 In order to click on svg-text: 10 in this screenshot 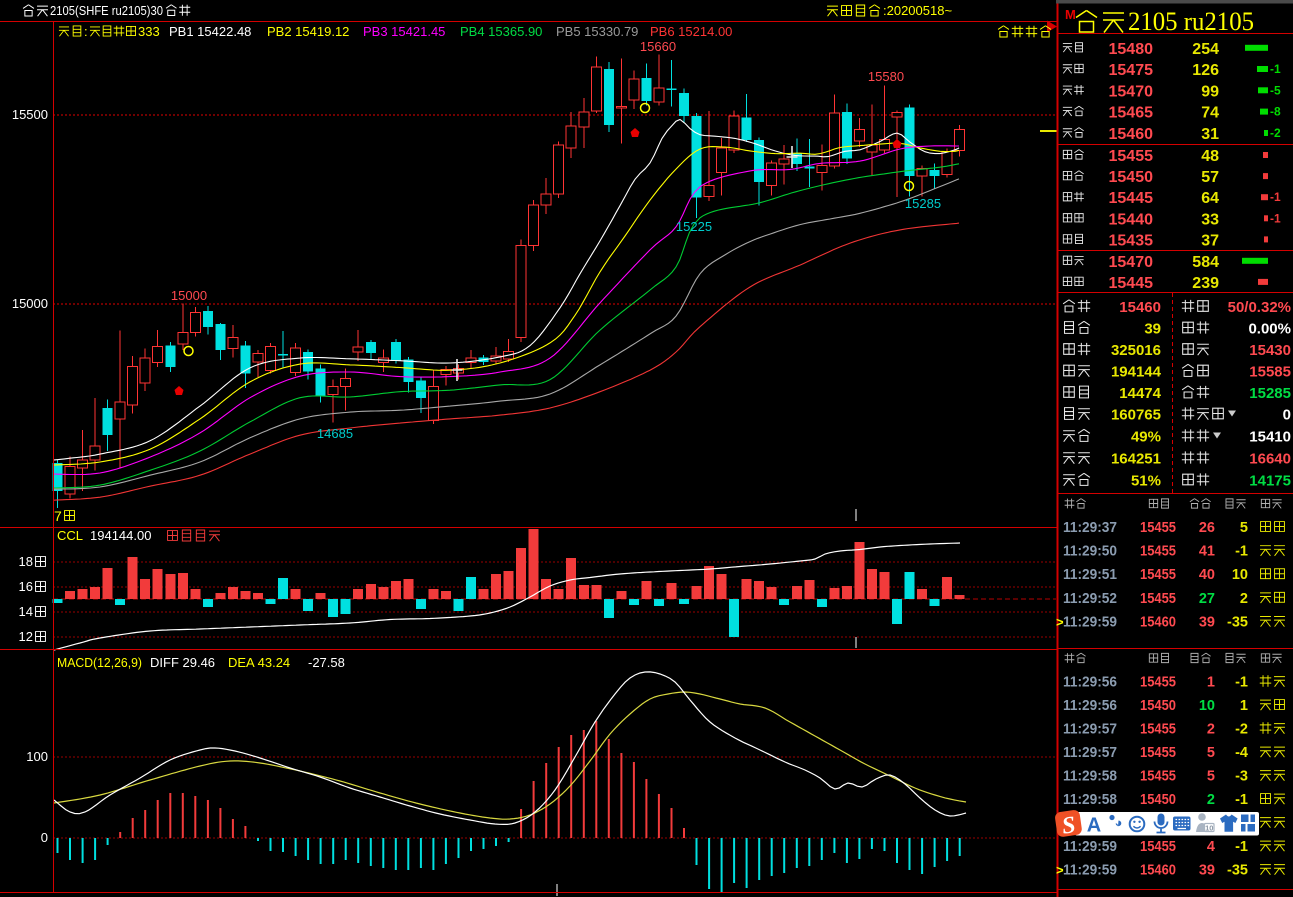, I will do `click(1240, 575)`.